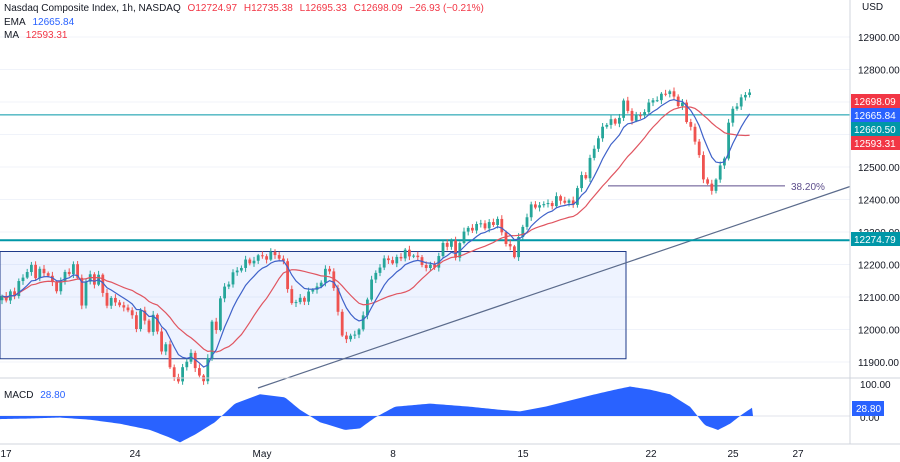 The image size is (900, 462). What do you see at coordinates (808, 187) in the screenshot?
I see `fibonacci-label: 38.20%` at bounding box center [808, 187].